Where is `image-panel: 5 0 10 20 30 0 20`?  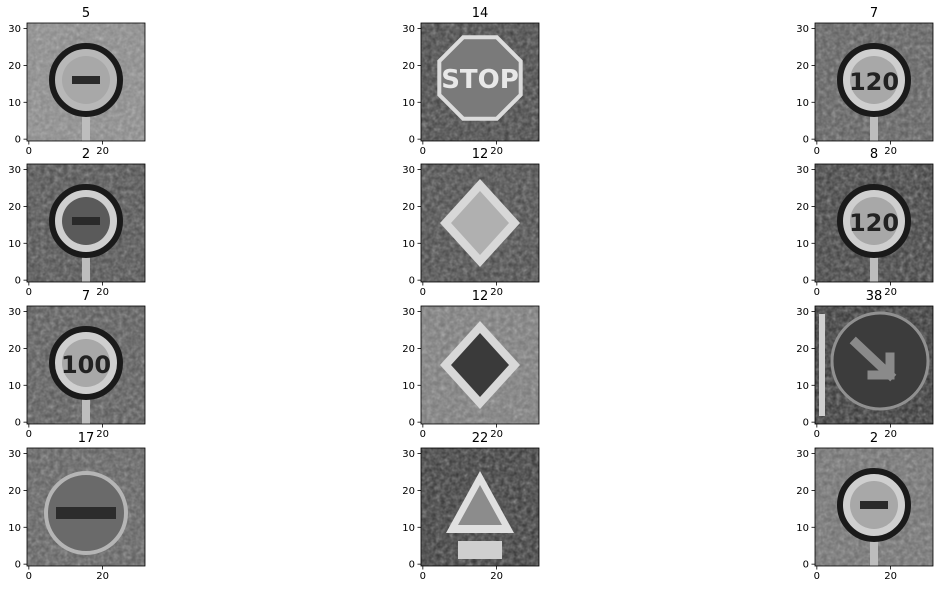 image-panel: 5 0 10 20 30 0 20 is located at coordinates (77, 81).